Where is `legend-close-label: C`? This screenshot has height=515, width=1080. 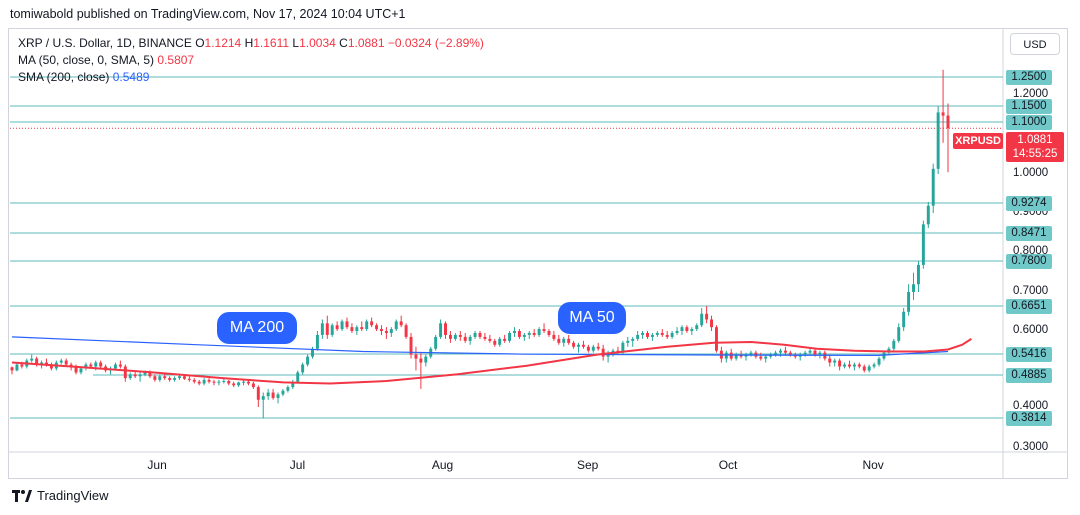
legend-close-label: C is located at coordinates (343, 43).